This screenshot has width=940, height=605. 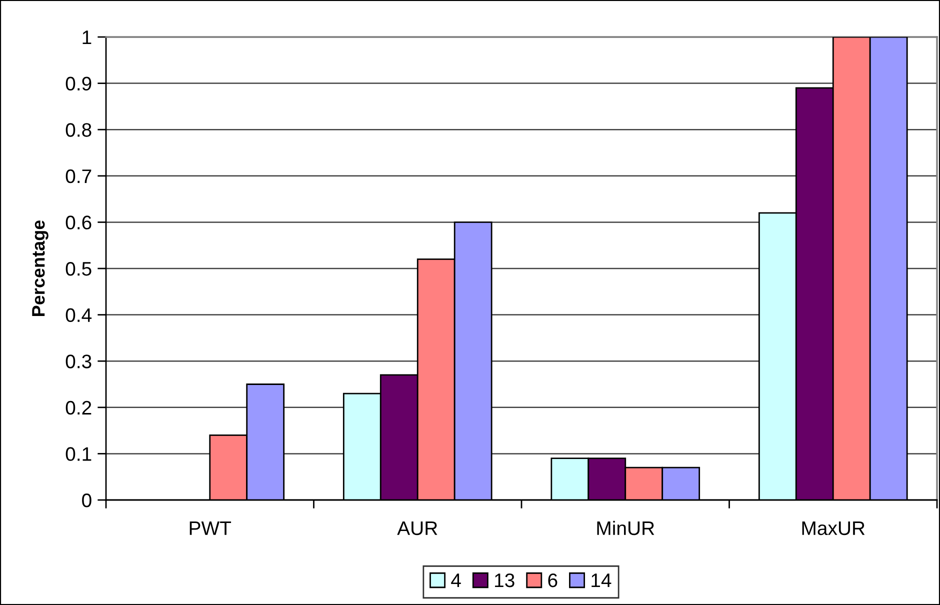 What do you see at coordinates (602, 581) in the screenshot?
I see `legend-label: 14` at bounding box center [602, 581].